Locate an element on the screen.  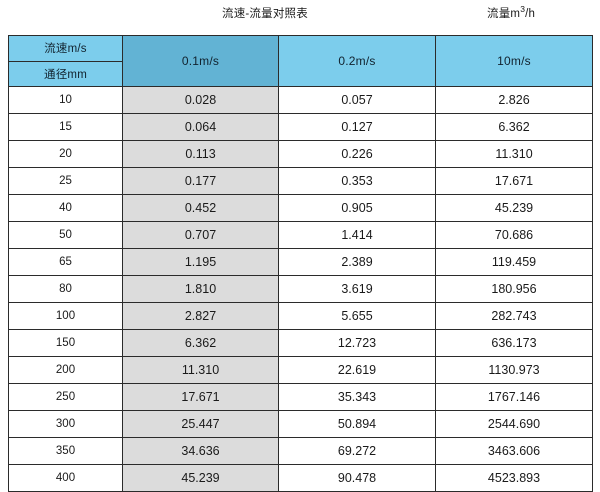
corner-diameter-label: 通径mm is located at coordinates (65, 74).